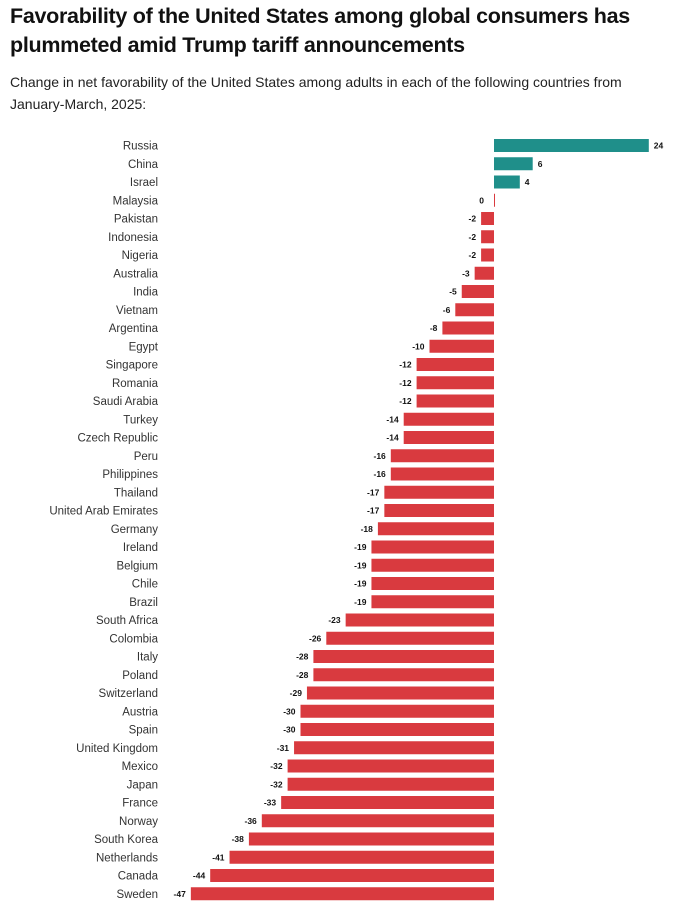  I want to click on value-label-australia: -3, so click(466, 273).